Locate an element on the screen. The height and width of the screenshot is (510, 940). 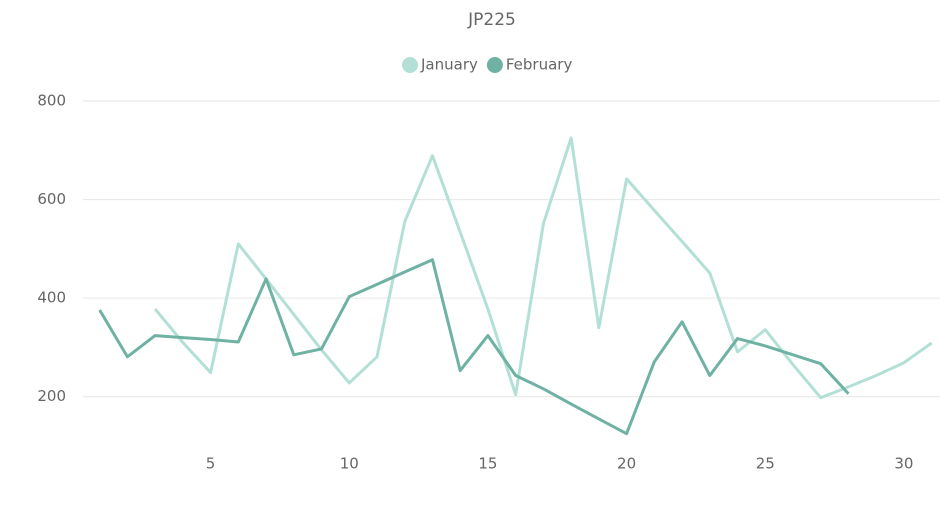
legend-label: February is located at coordinates (539, 65).